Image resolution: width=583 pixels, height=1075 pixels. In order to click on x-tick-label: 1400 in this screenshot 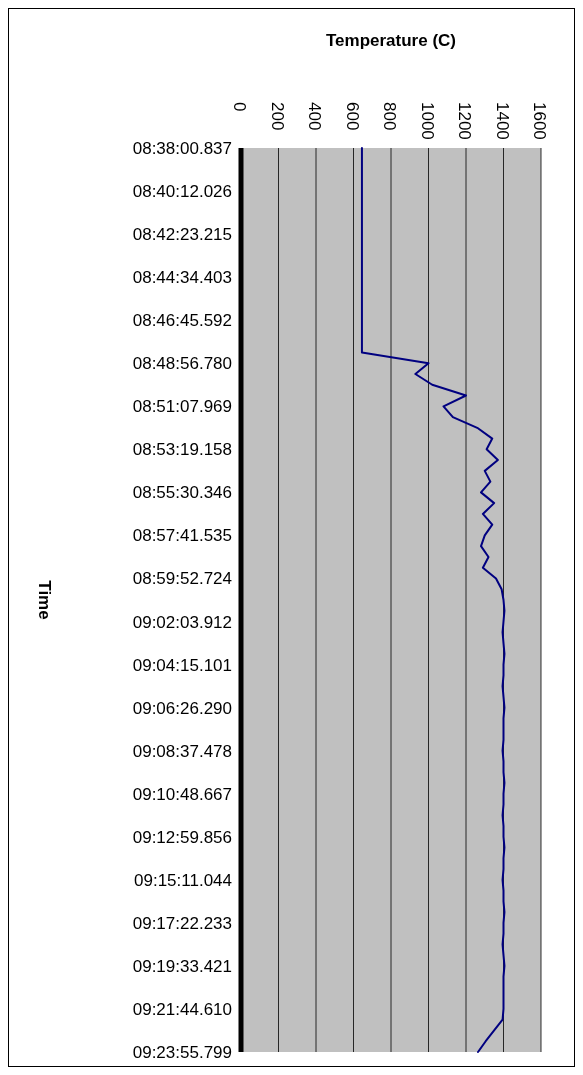, I will do `click(502, 121)`.